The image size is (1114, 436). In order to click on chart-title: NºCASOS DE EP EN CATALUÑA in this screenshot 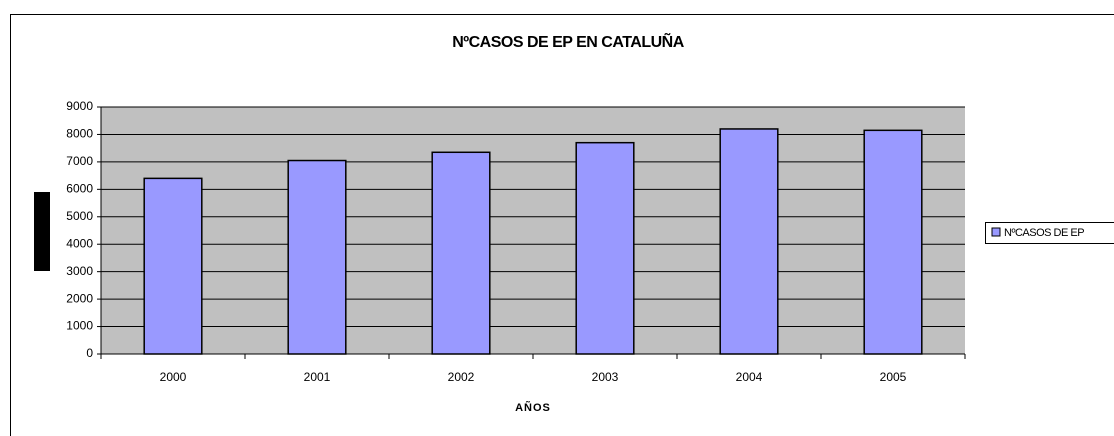, I will do `click(568, 41)`.